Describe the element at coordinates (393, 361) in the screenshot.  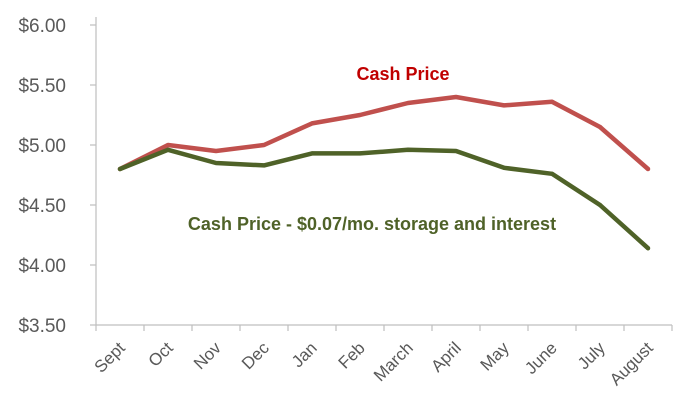
I see `x-tick-label: March` at that location.